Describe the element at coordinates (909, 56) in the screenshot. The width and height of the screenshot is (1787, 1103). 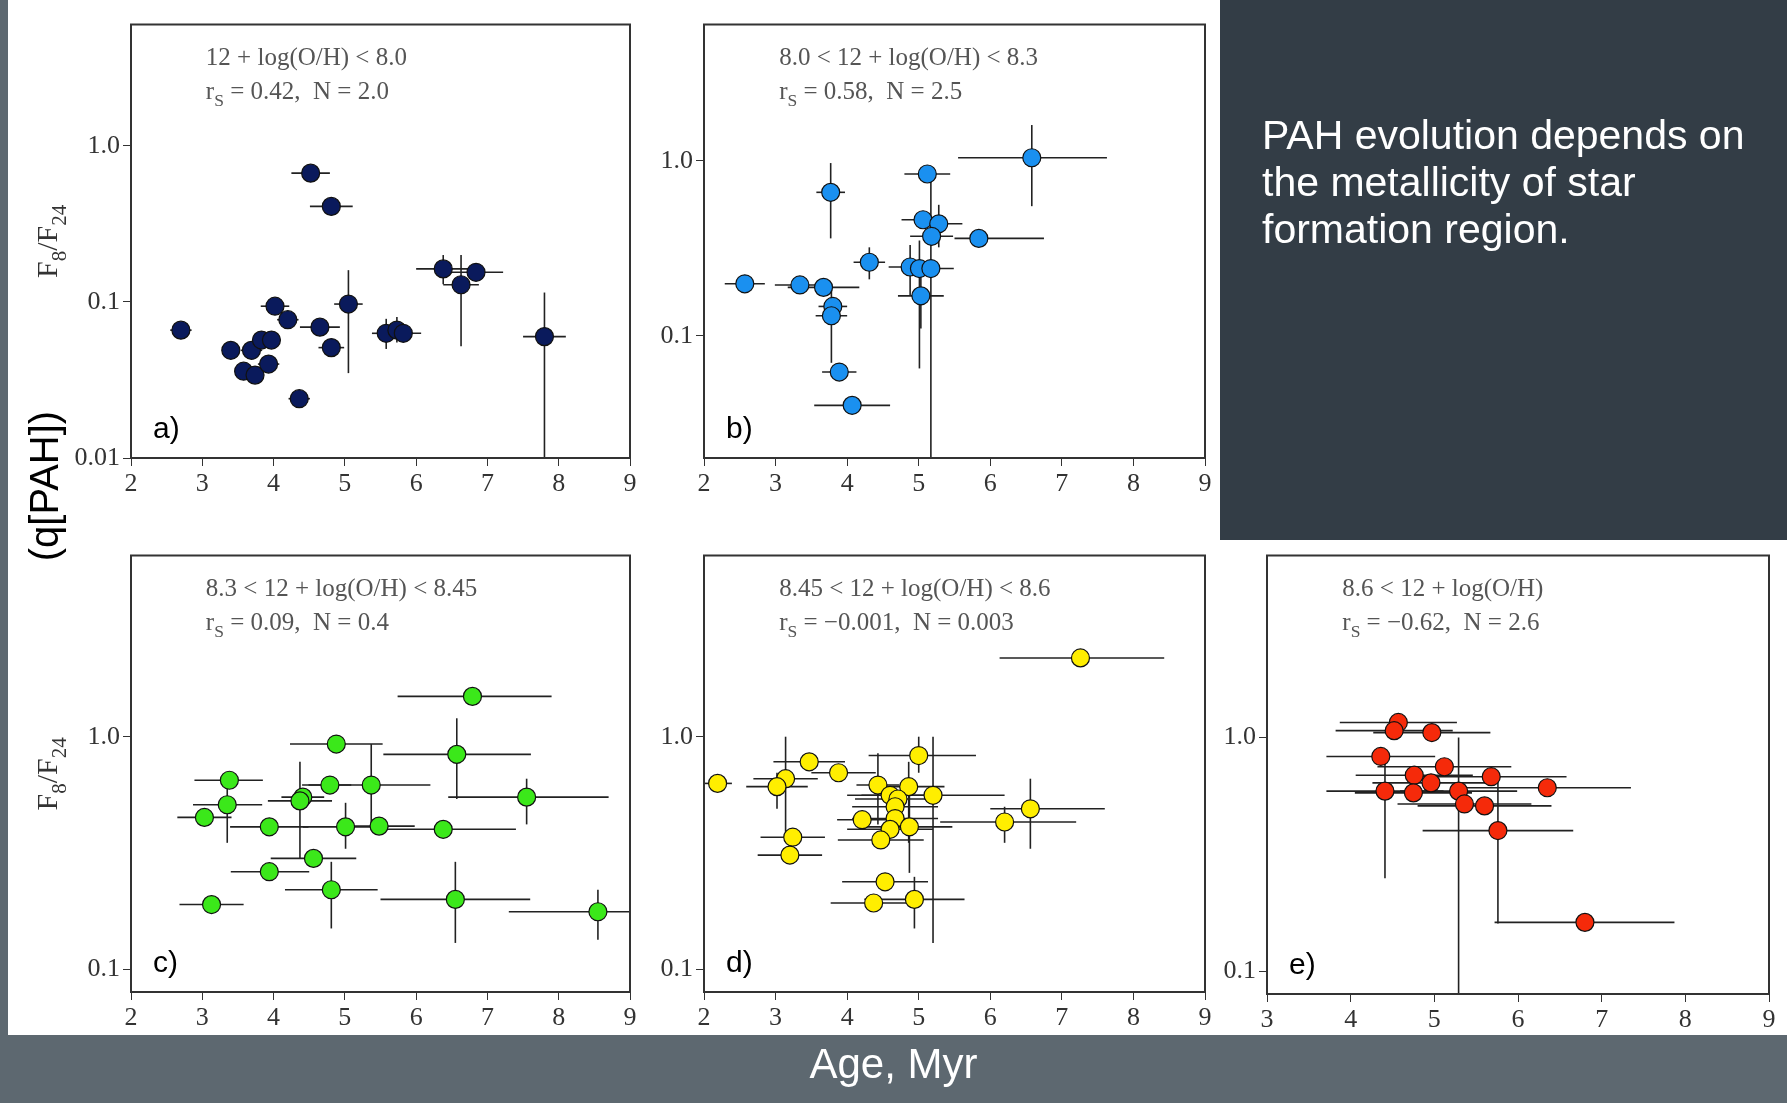
I see `annotation: 8.0 < 12 + log(O/H) < 8.3` at that location.